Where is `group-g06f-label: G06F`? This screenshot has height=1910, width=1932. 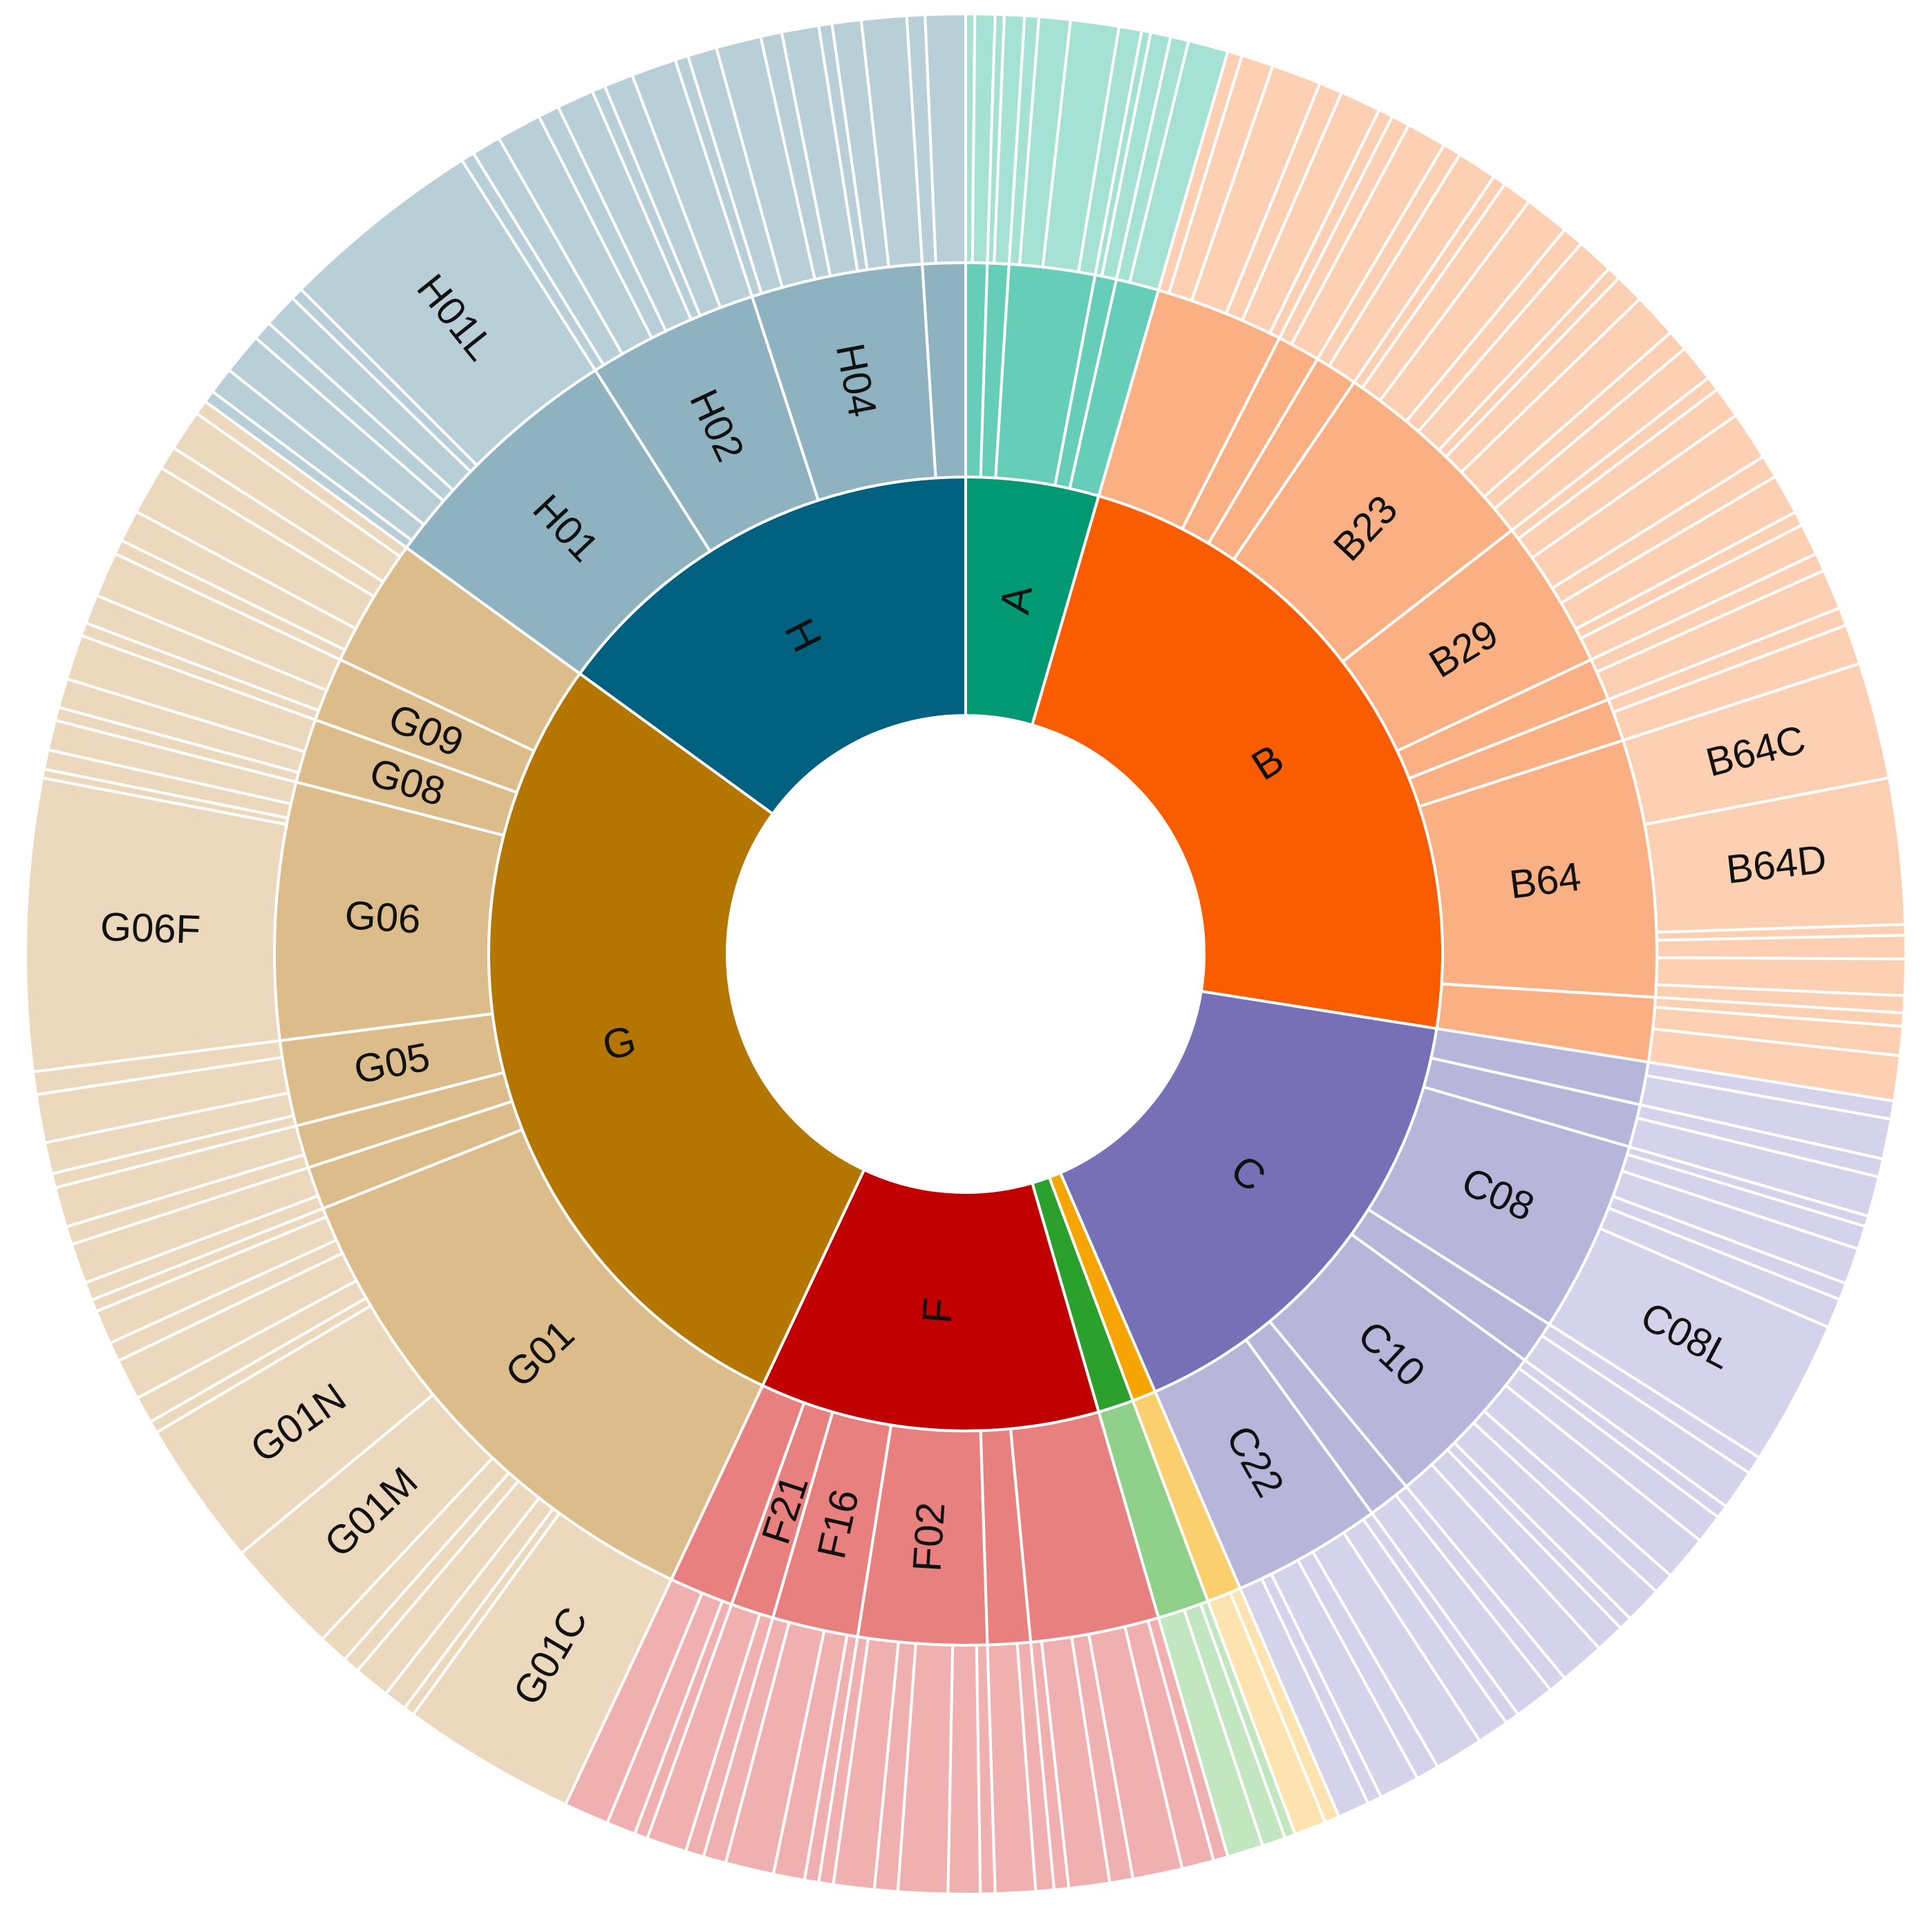
group-g06f-label: G06F is located at coordinates (150, 928).